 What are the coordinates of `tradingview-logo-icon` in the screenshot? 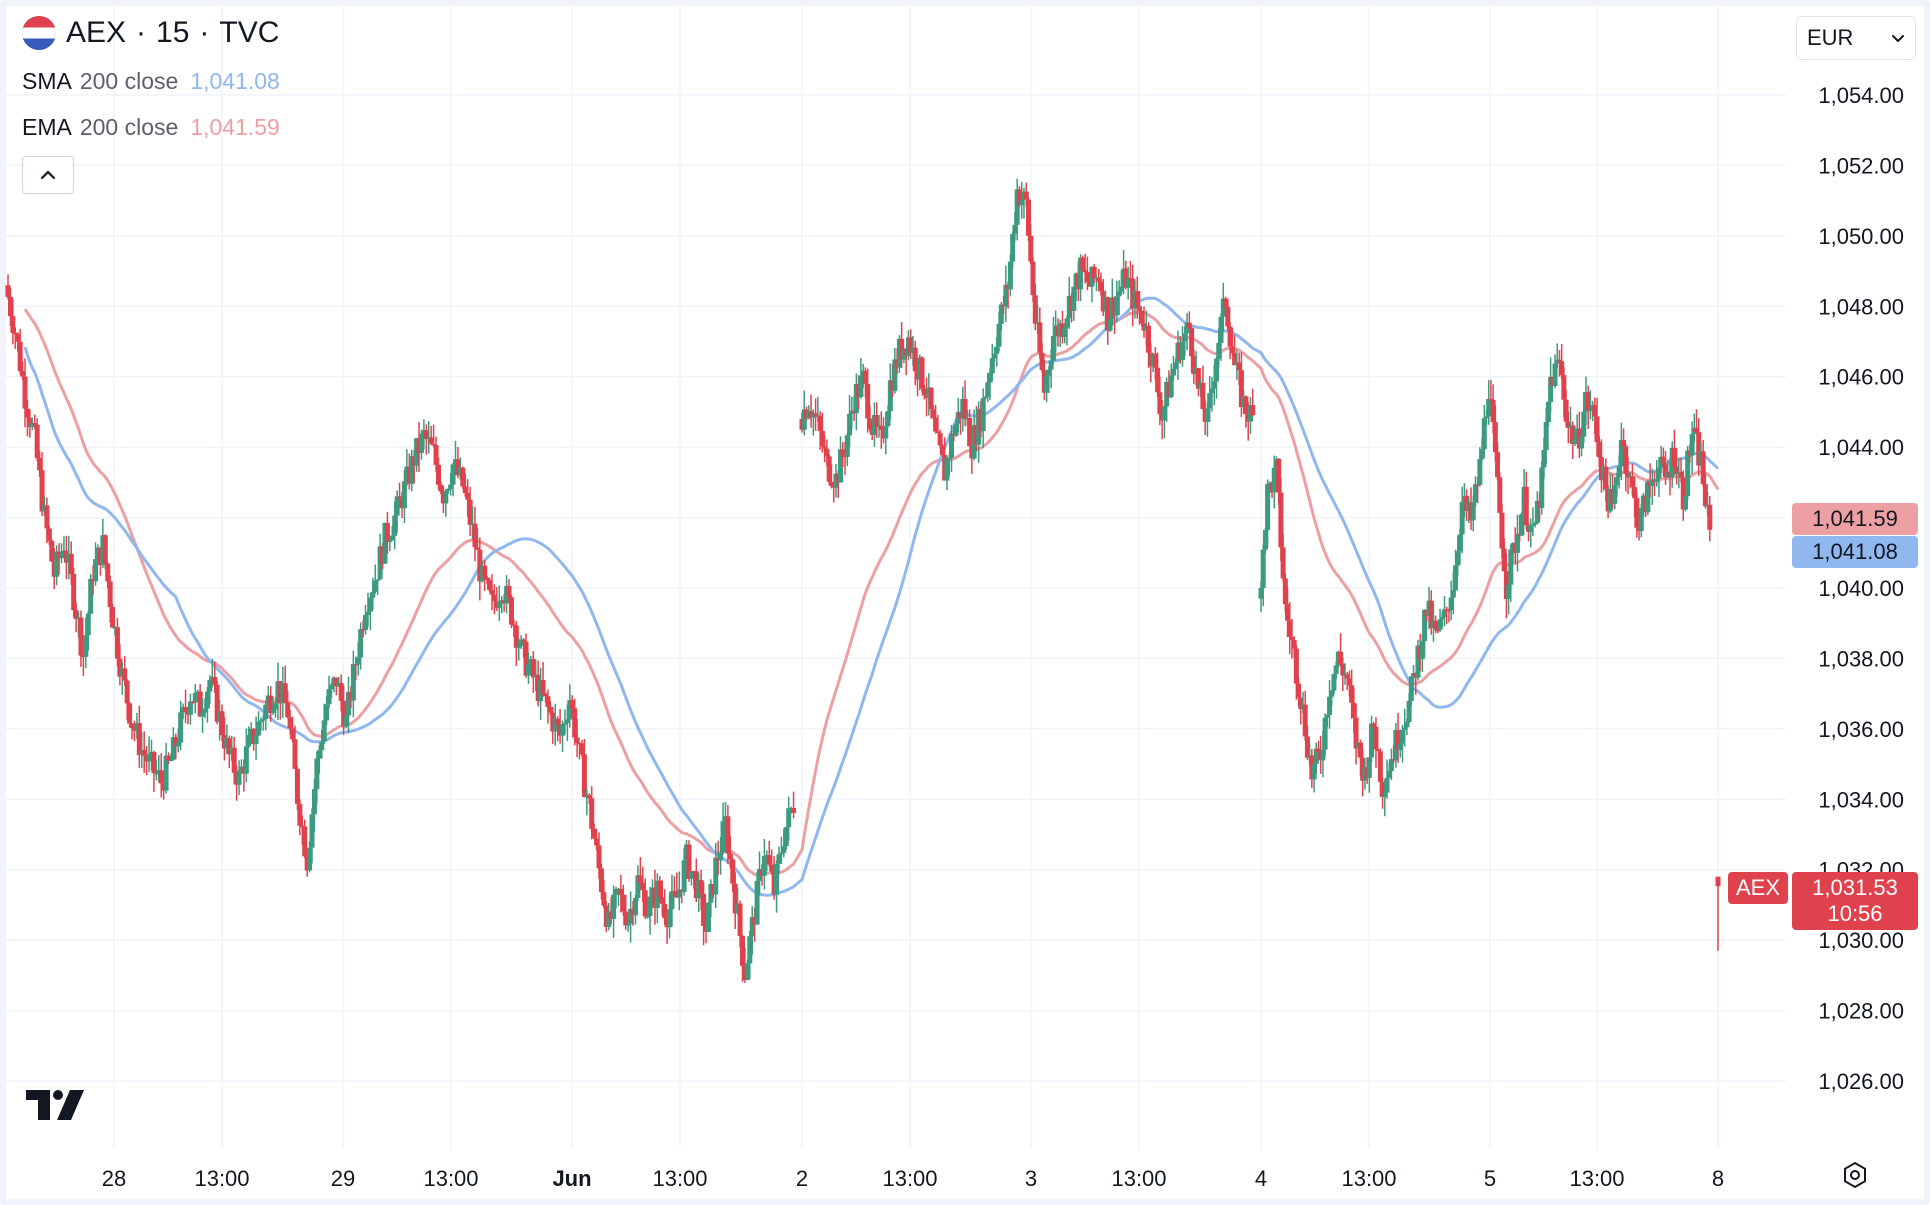 It's located at (56, 1107).